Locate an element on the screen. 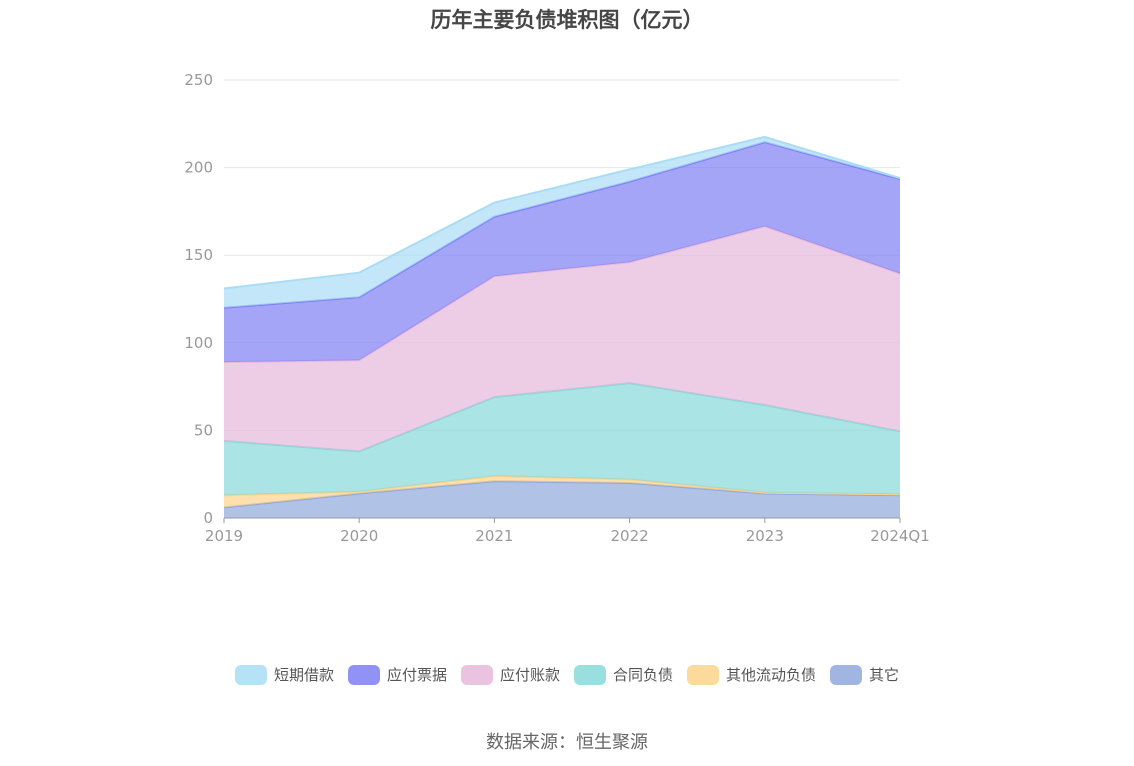  y-tick-label: 150 is located at coordinates (198, 255).